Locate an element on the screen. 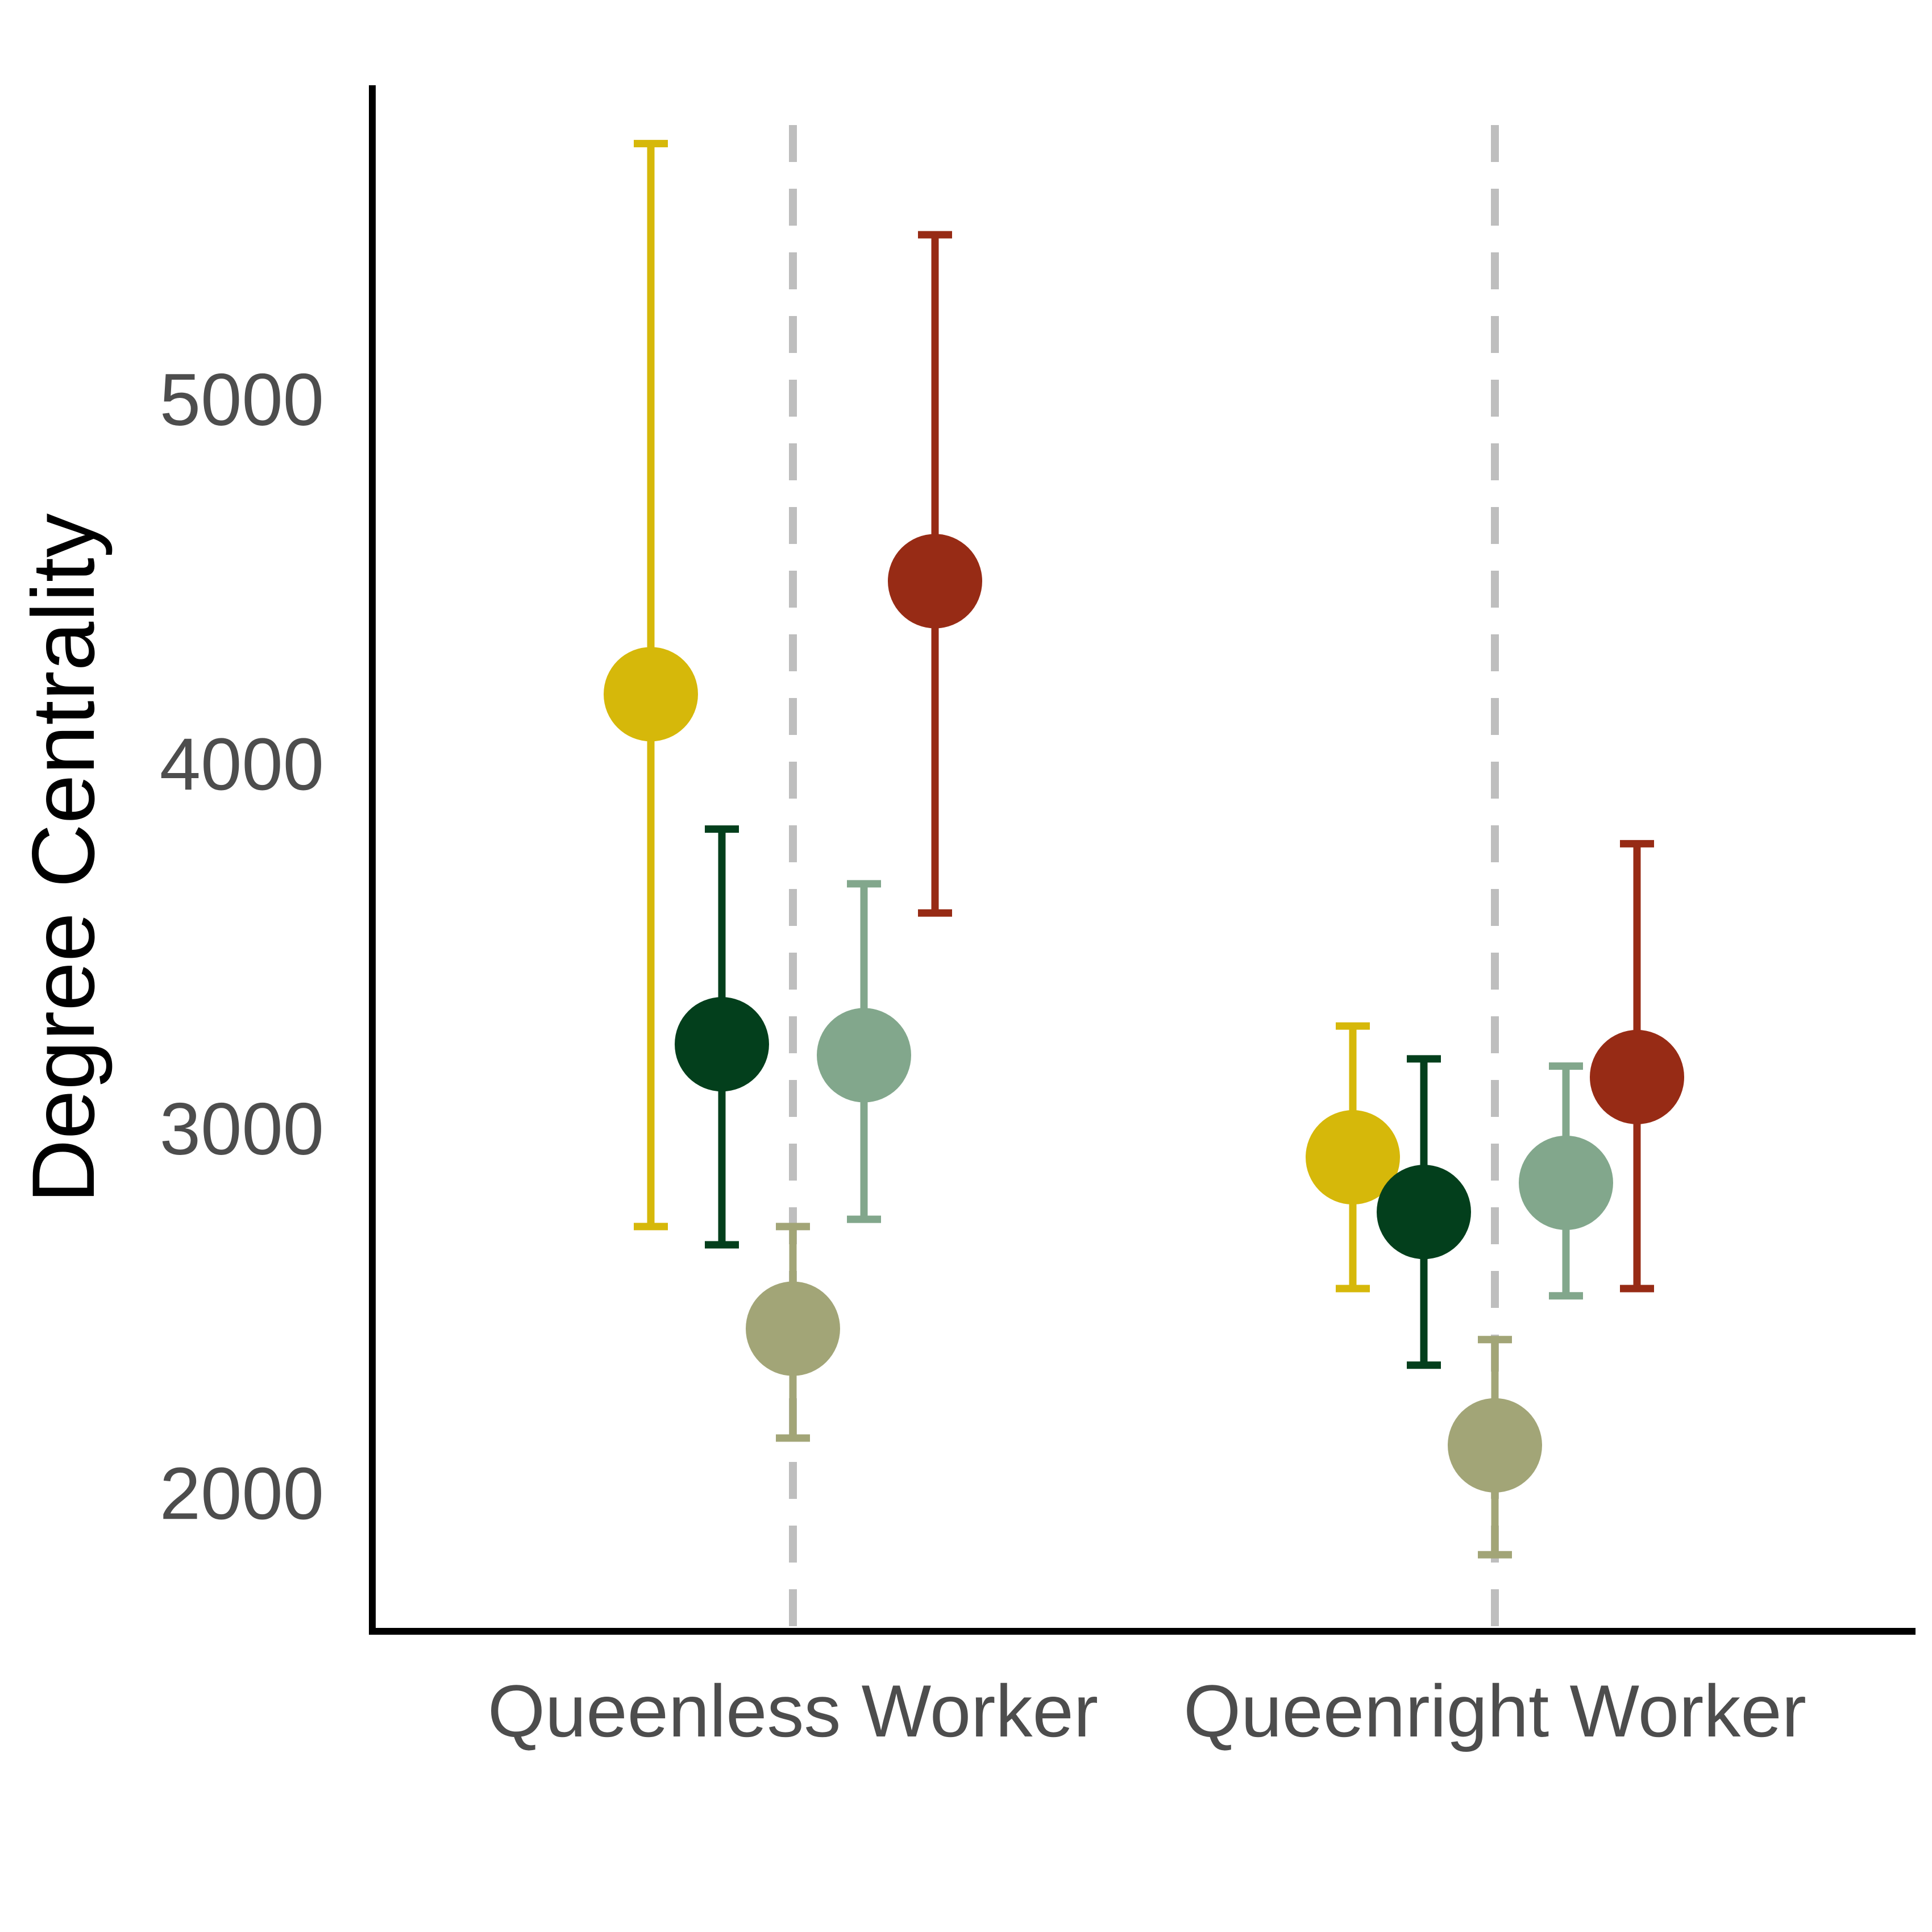  x-tick-label: Queenless Worker is located at coordinates (793, 1711).